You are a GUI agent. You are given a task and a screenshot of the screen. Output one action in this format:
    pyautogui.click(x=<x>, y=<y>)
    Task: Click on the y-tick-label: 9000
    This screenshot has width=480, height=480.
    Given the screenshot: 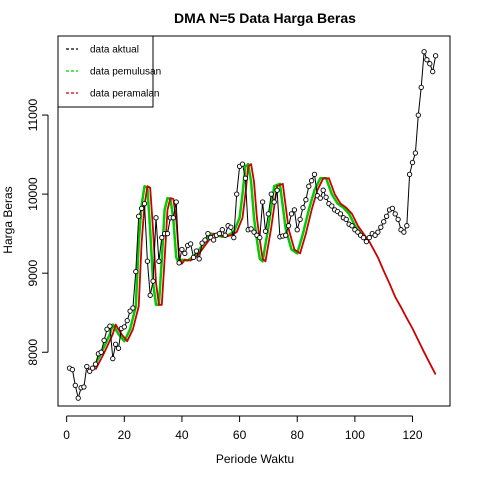 What is the action you would take?
    pyautogui.click(x=33, y=273)
    